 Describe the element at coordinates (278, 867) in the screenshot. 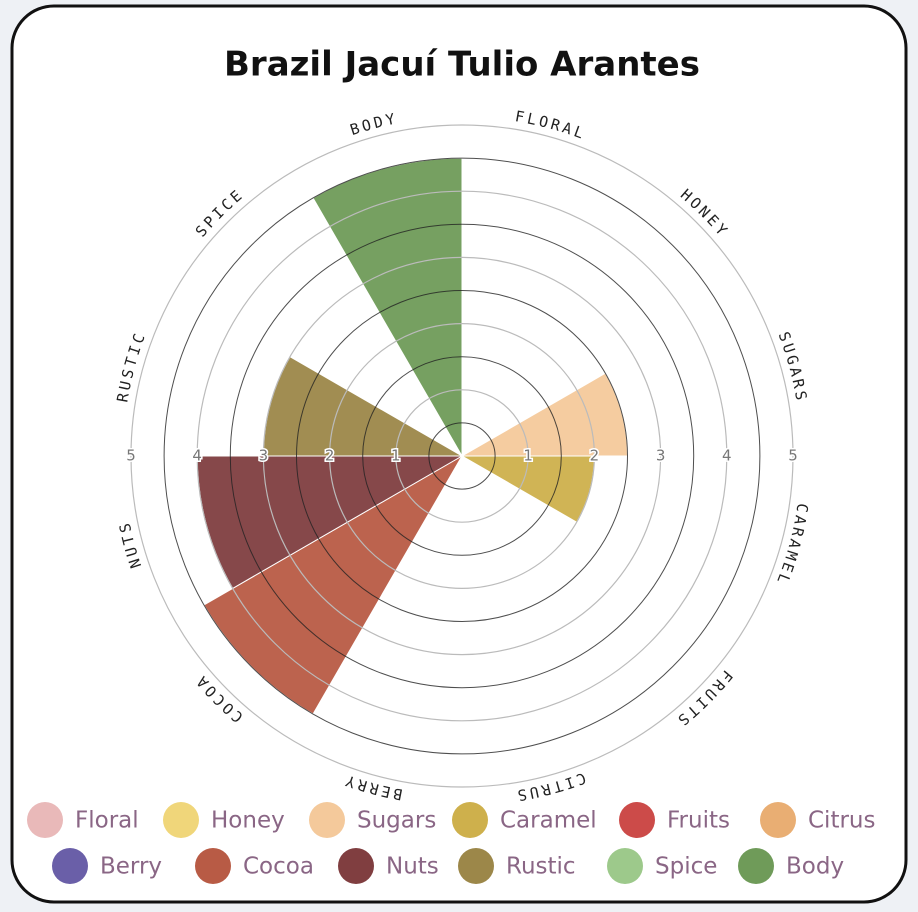

I see `legend-label: Cocoa` at that location.